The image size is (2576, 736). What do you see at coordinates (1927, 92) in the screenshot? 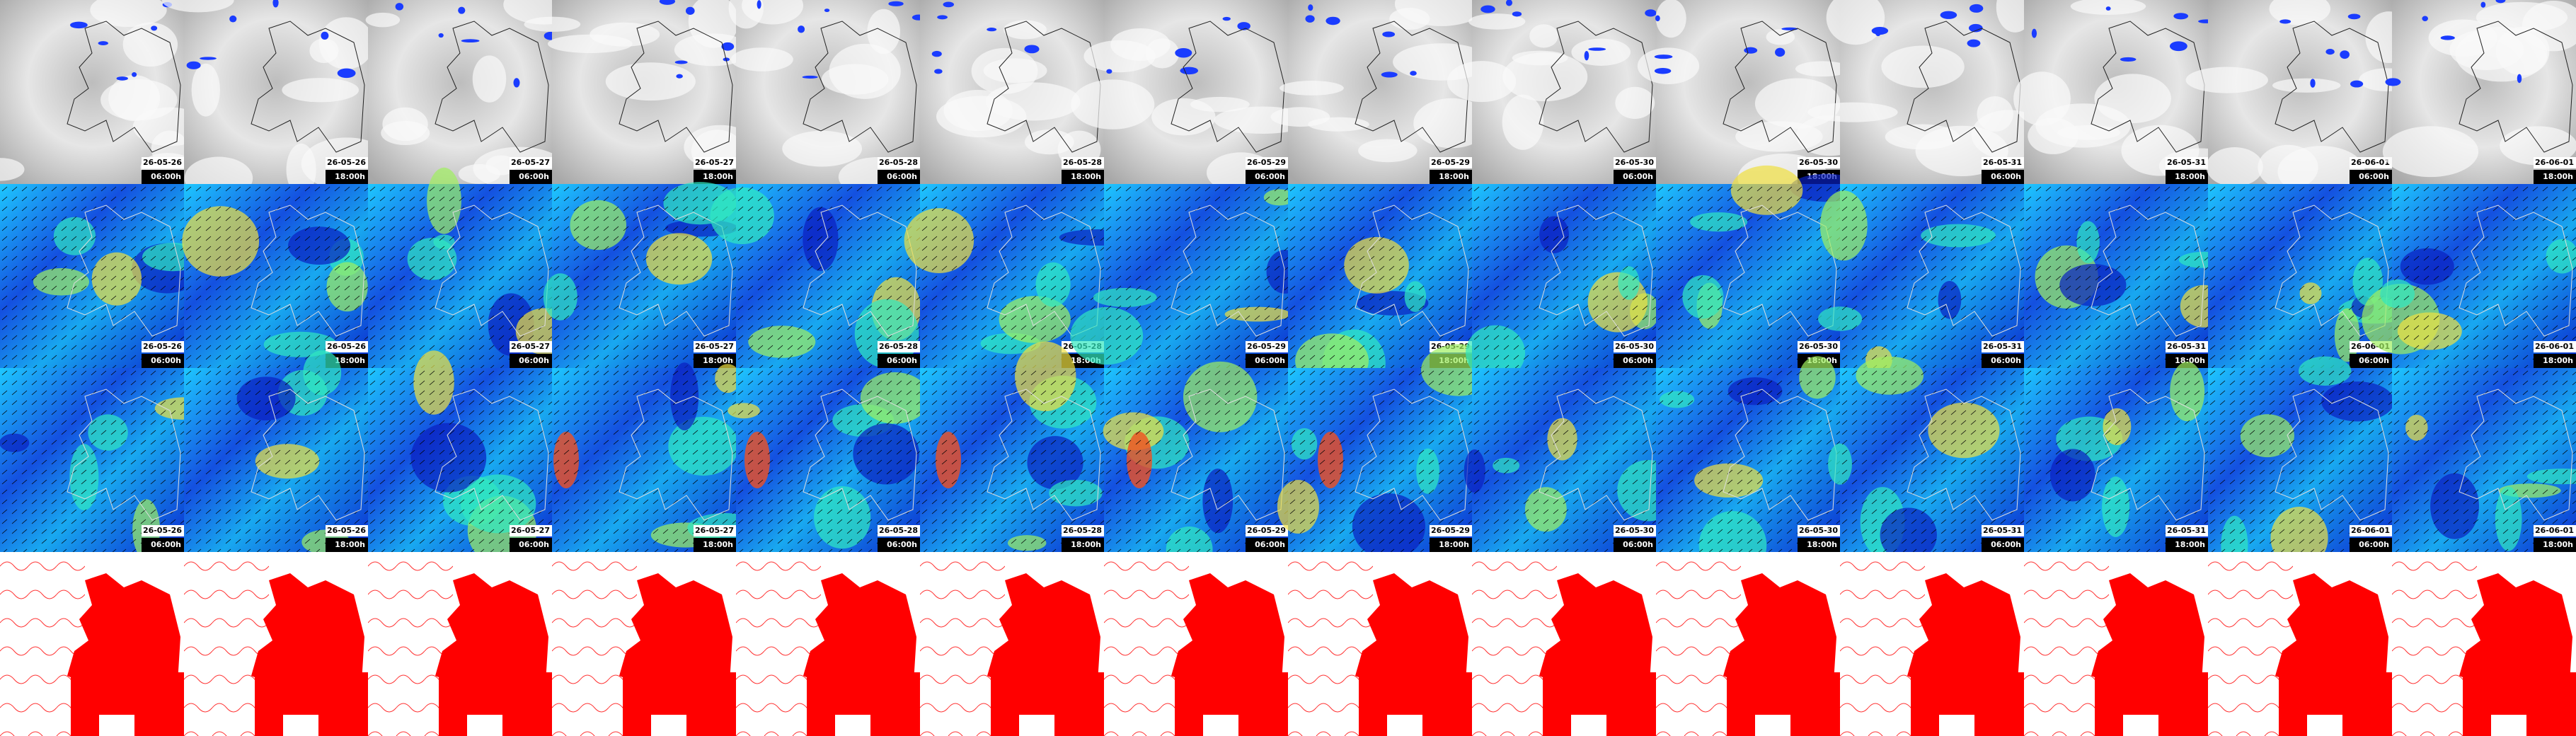
I see `satellite-panel: 26-05-31 06:00h` at bounding box center [1927, 92].